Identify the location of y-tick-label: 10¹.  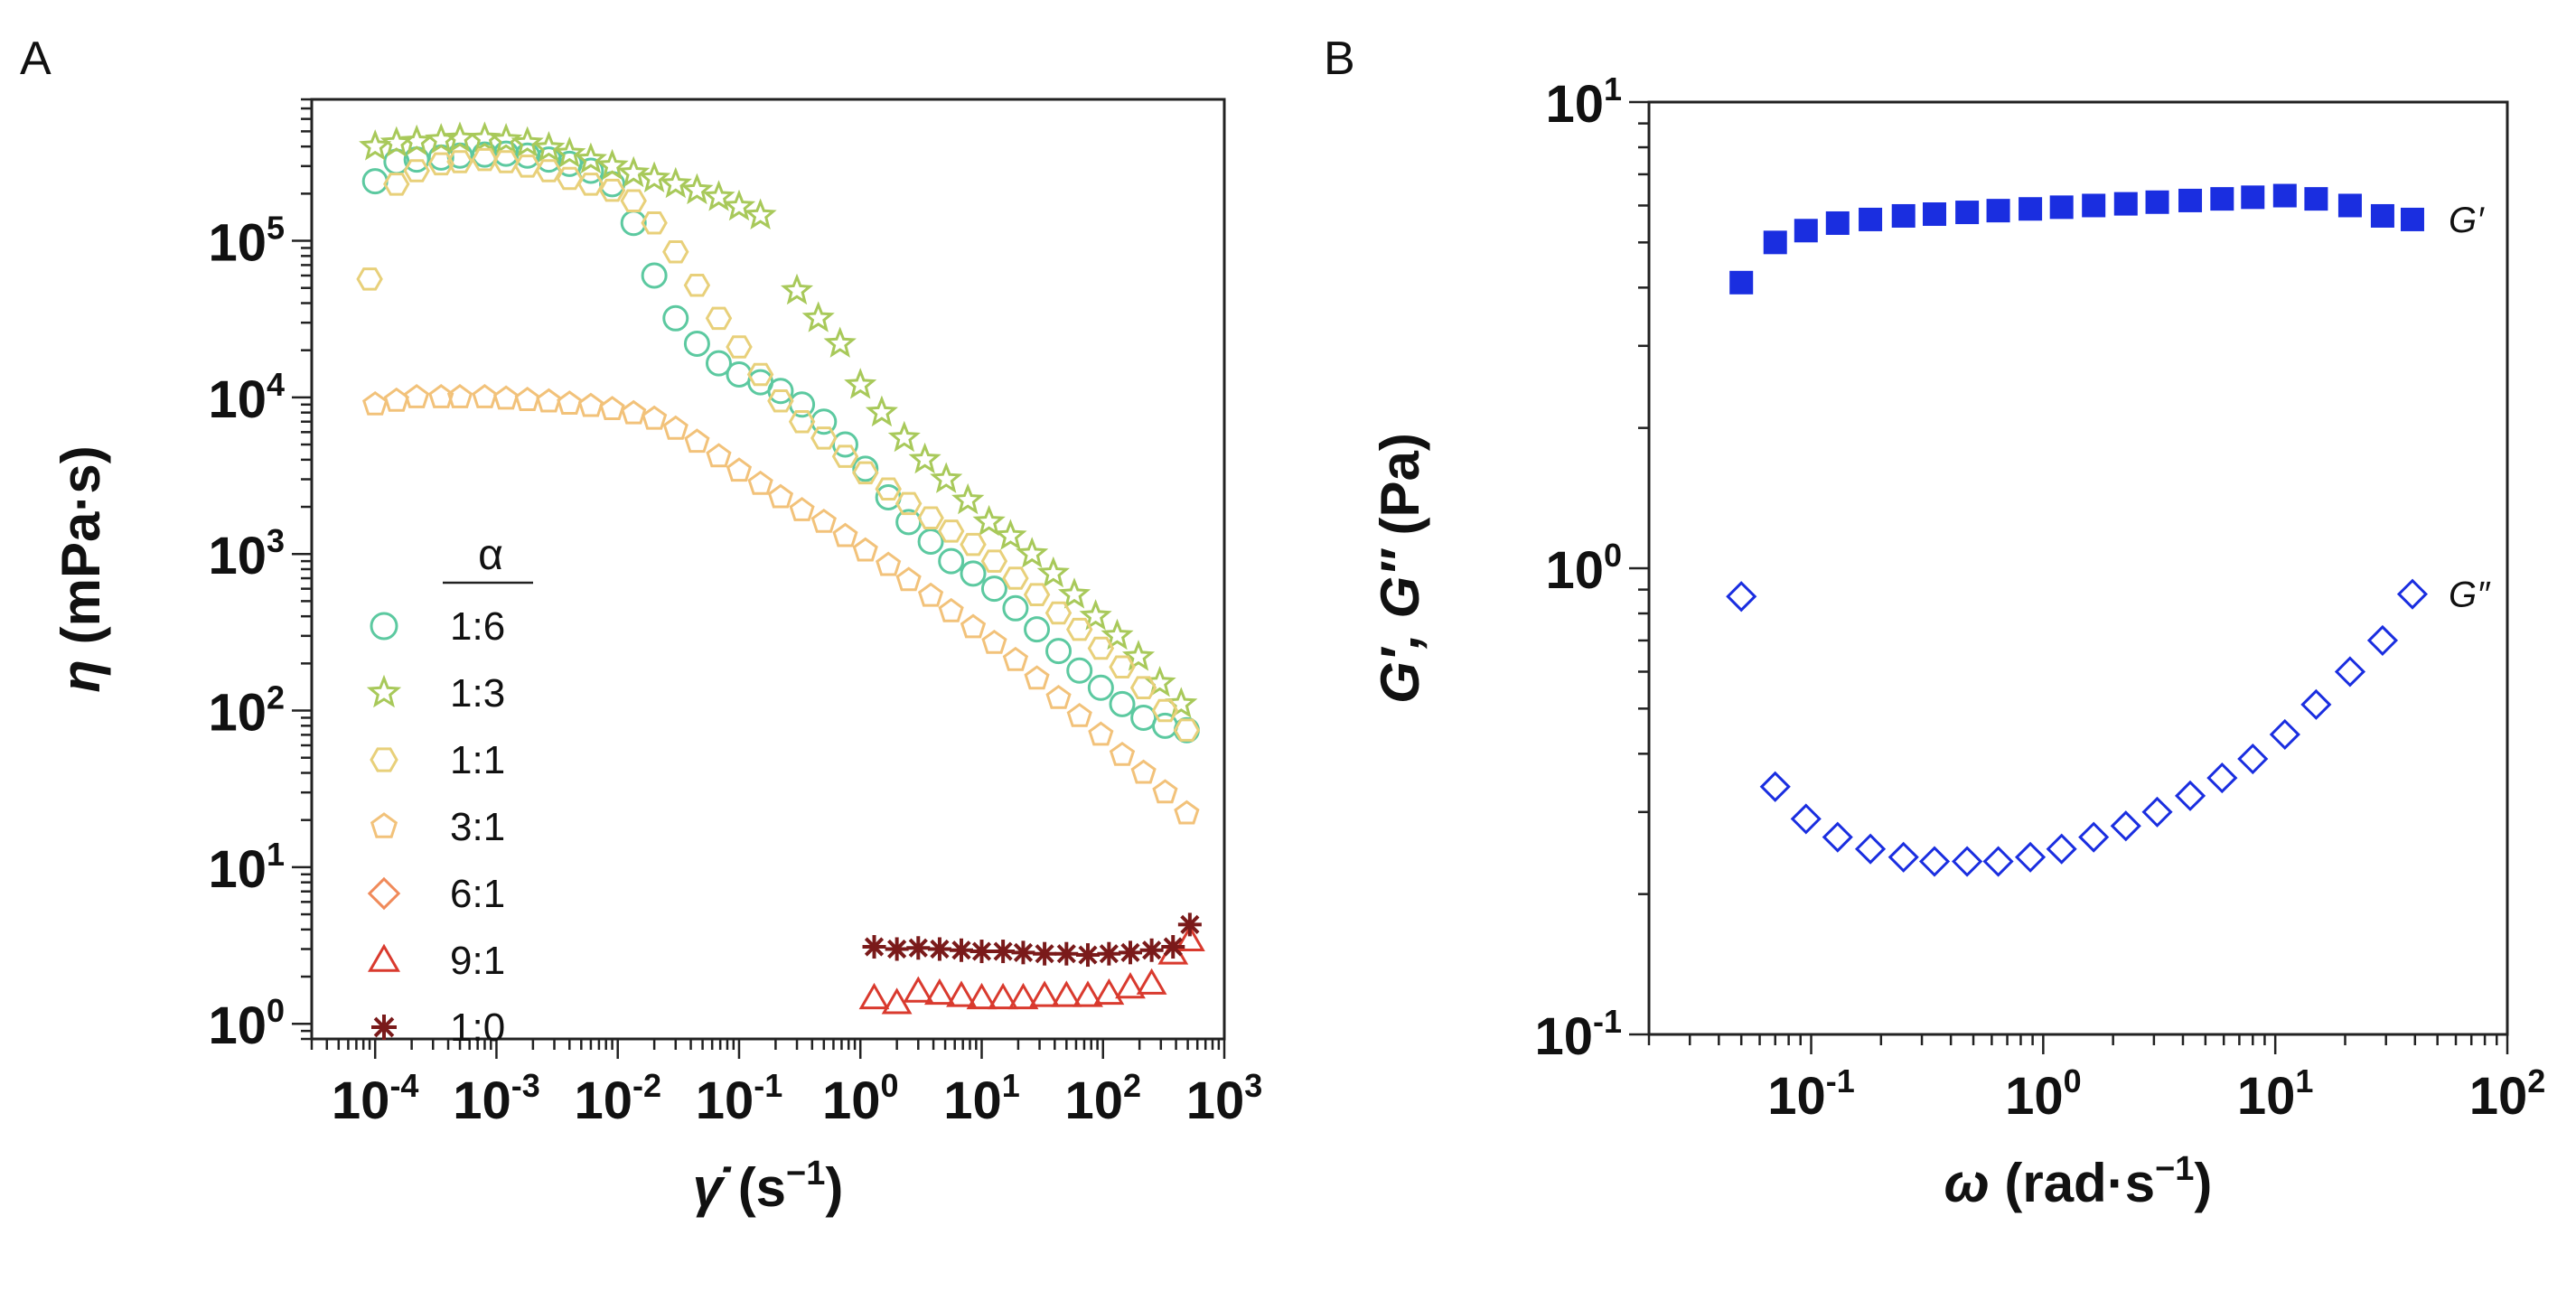
(1583, 102).